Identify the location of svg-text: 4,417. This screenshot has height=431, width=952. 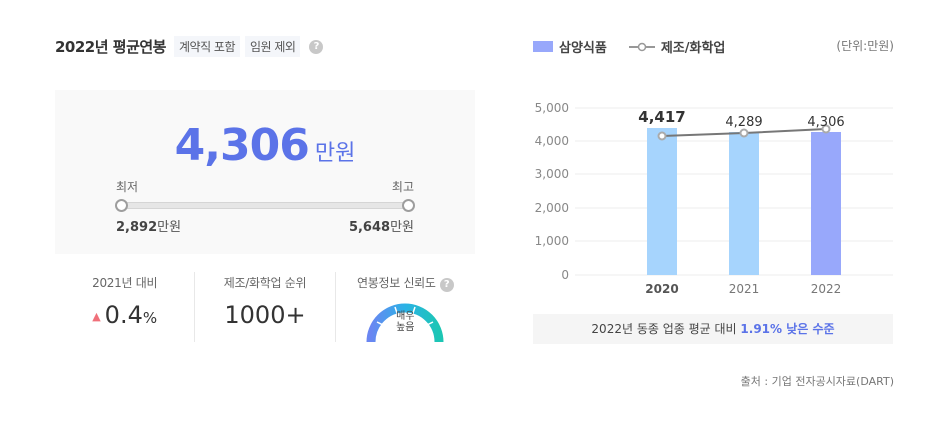
(661, 117).